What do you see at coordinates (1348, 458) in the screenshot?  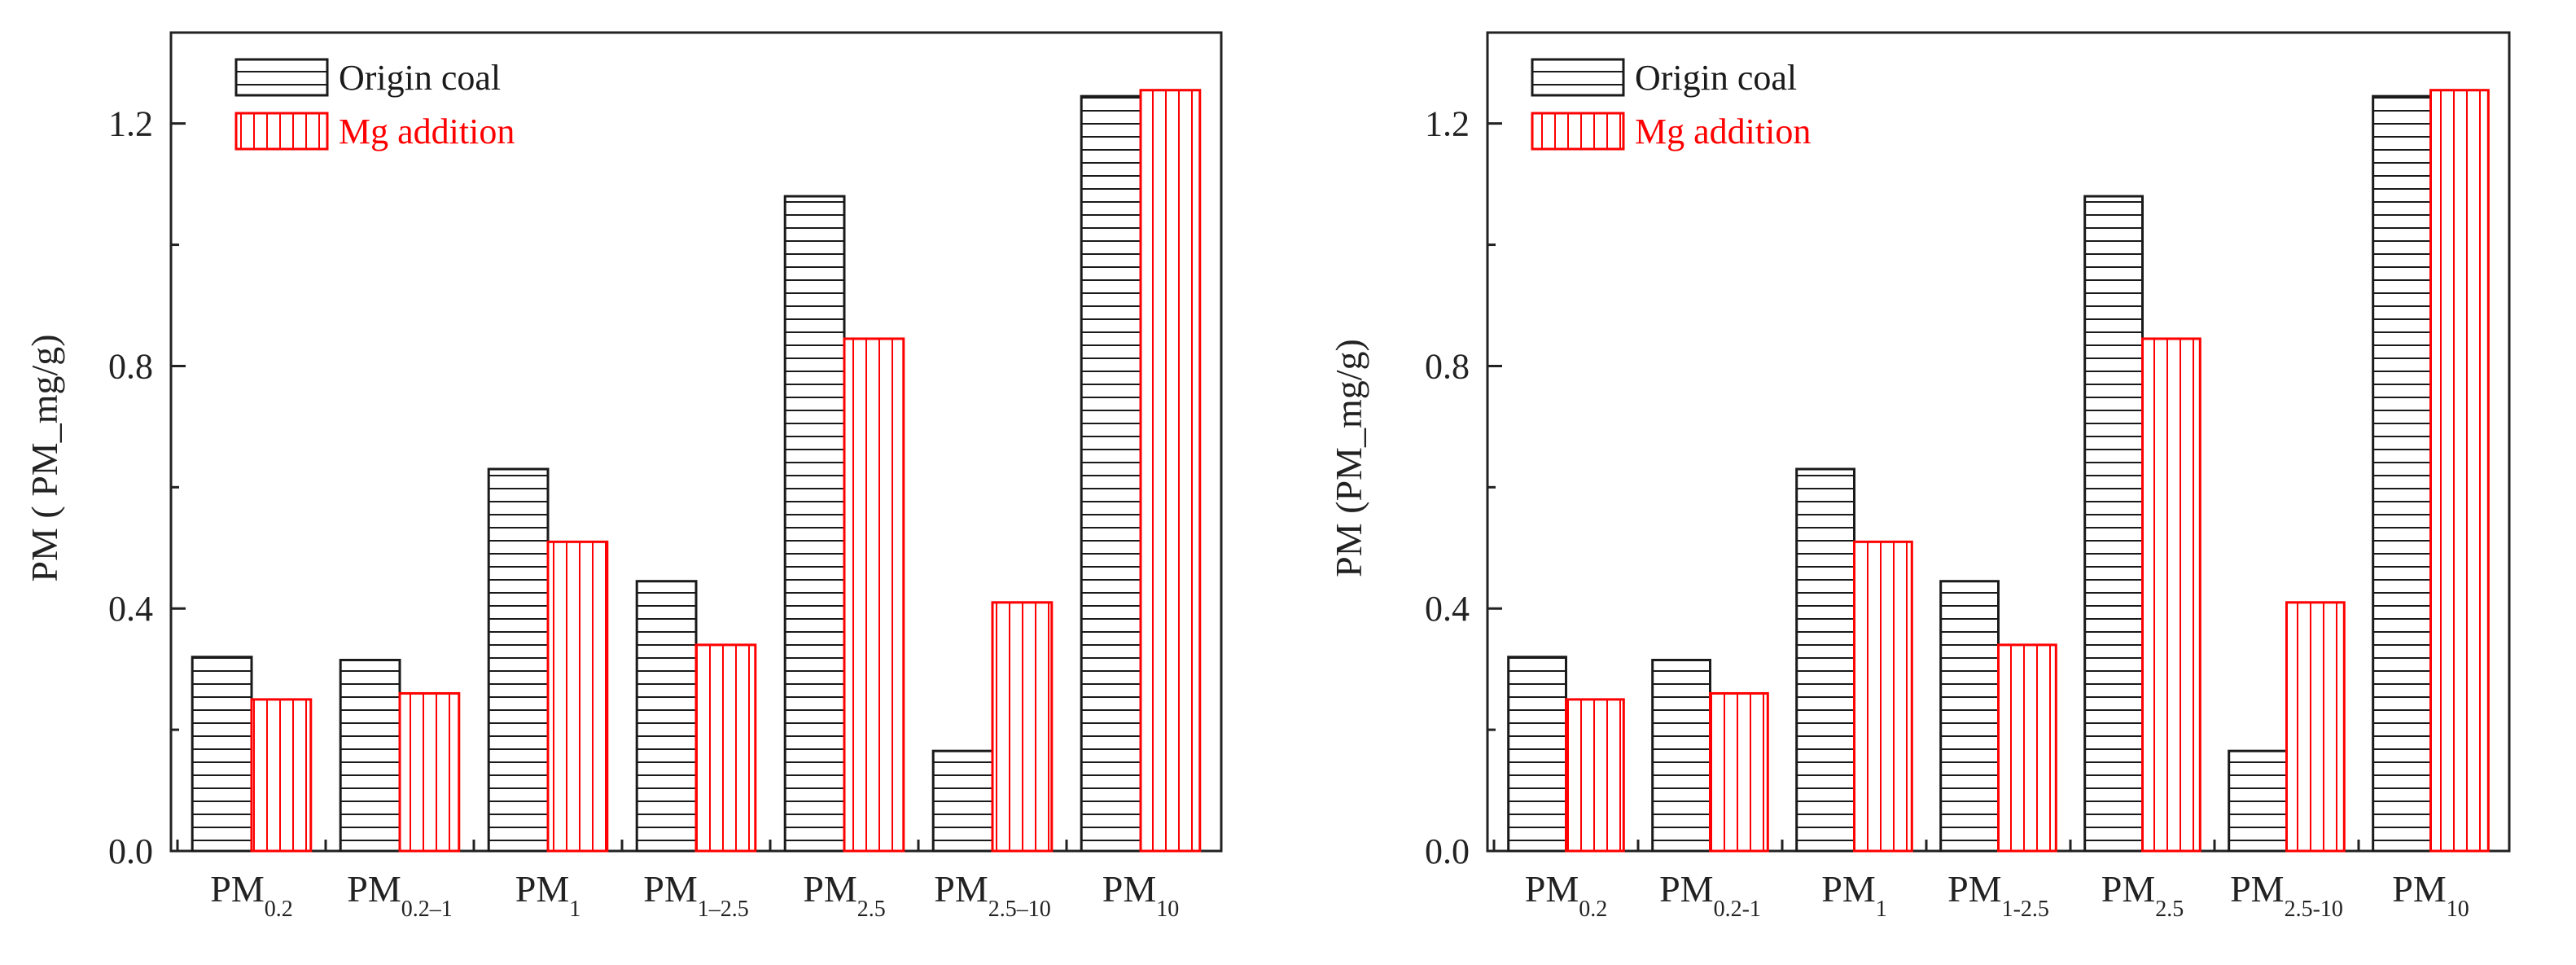 I see `y-axis-label: PM (PM_mg/g)` at bounding box center [1348, 458].